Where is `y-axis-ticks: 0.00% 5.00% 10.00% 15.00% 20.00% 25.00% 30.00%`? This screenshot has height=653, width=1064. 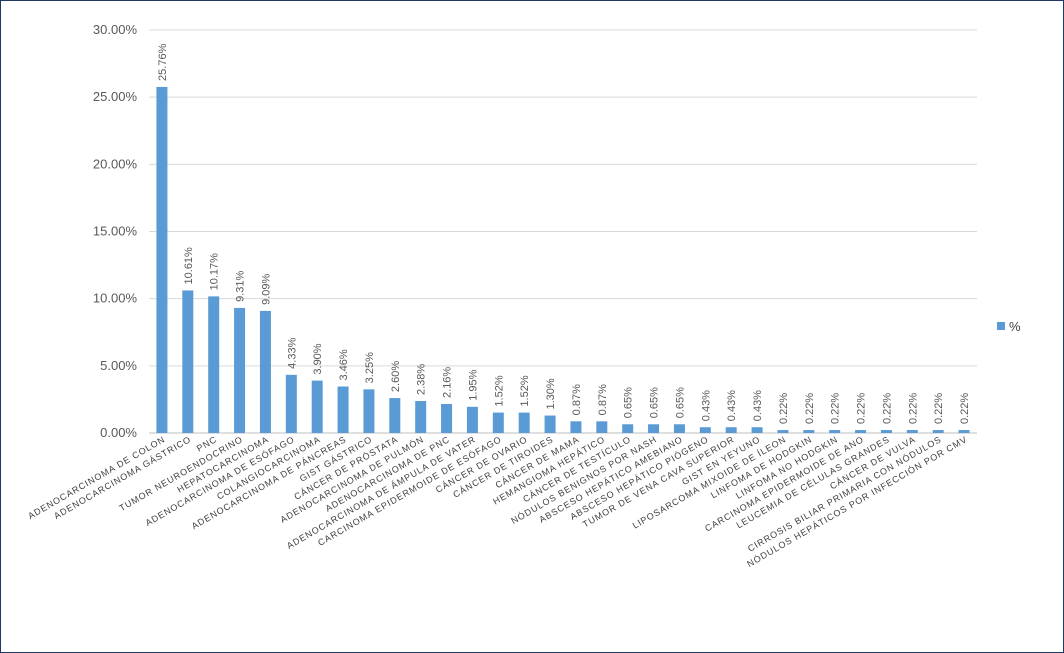 y-axis-ticks: 0.00% 5.00% 10.00% 15.00% 20.00% 25.00% 30.00% is located at coordinates (115, 231).